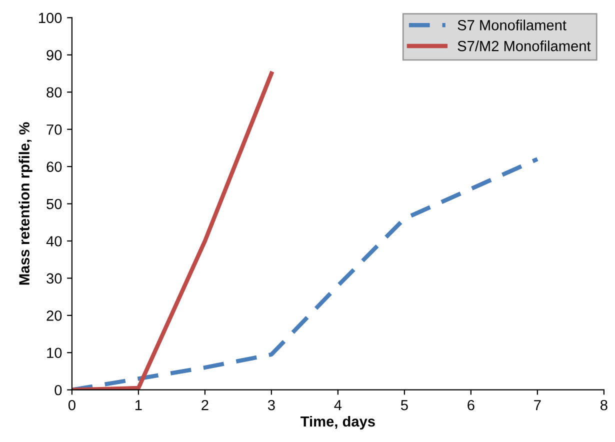  I want to click on y-tick-label: 60, so click(54, 167).